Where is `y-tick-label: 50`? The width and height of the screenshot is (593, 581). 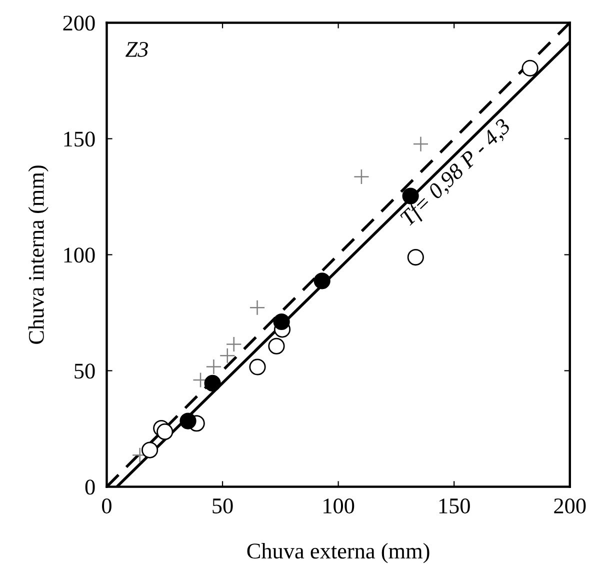
y-tick-label: 50 is located at coordinates (84, 371).